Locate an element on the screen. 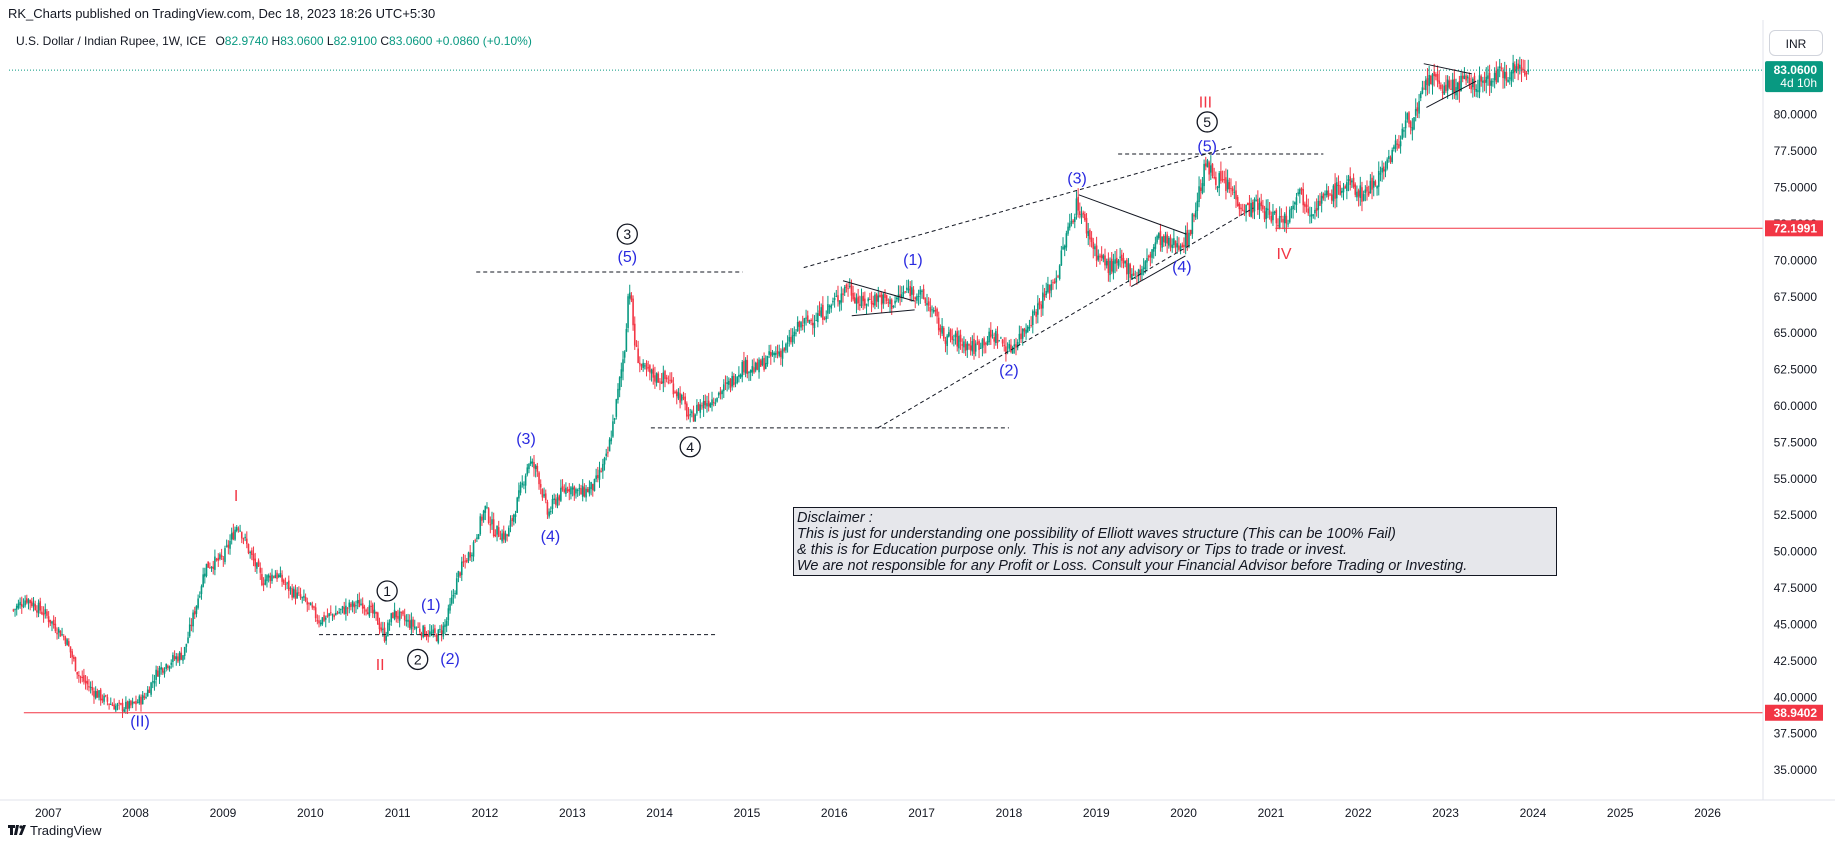 The width and height of the screenshot is (1835, 849). wave-label-text: (4) is located at coordinates (1182, 267).